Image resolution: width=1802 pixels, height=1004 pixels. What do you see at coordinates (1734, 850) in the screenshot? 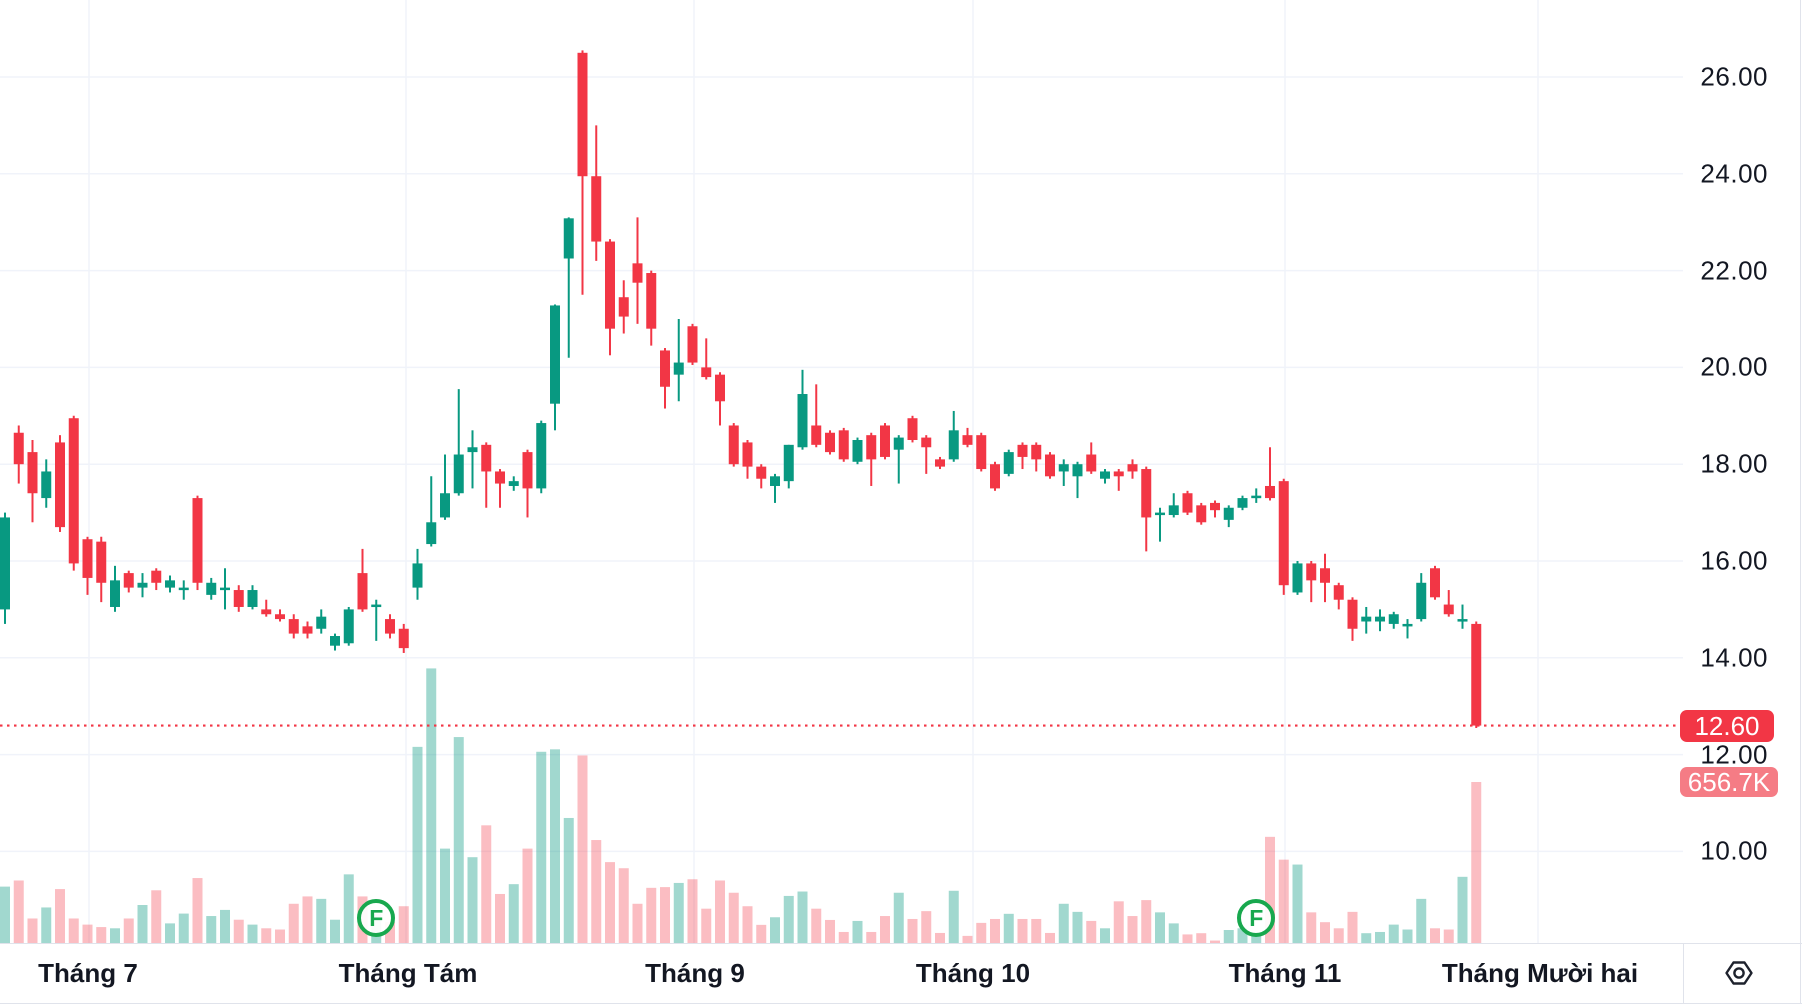
I see `price-tick-label: 10.00` at bounding box center [1734, 850].